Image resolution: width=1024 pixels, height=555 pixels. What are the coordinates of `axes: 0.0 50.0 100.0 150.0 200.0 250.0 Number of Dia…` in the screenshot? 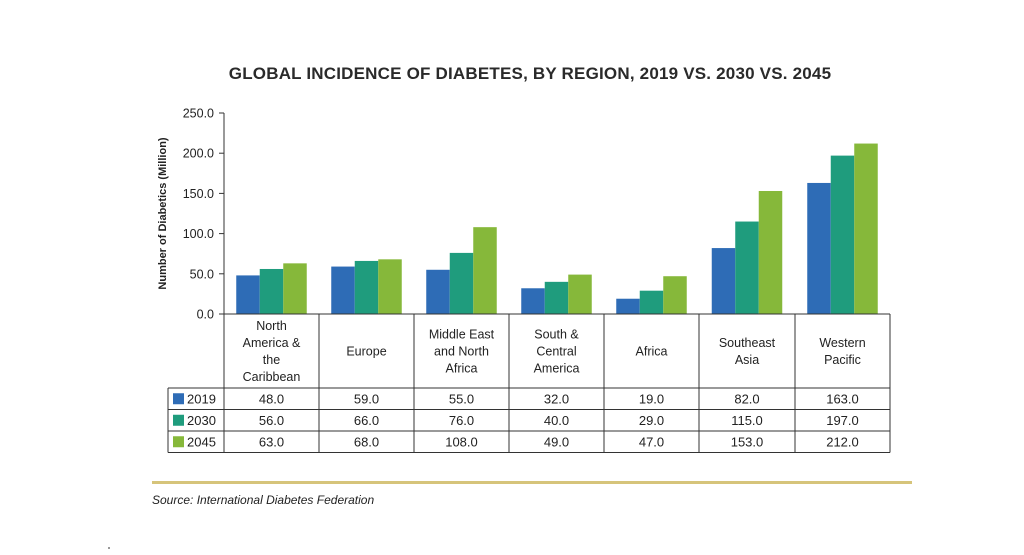 It's located at (191, 214).